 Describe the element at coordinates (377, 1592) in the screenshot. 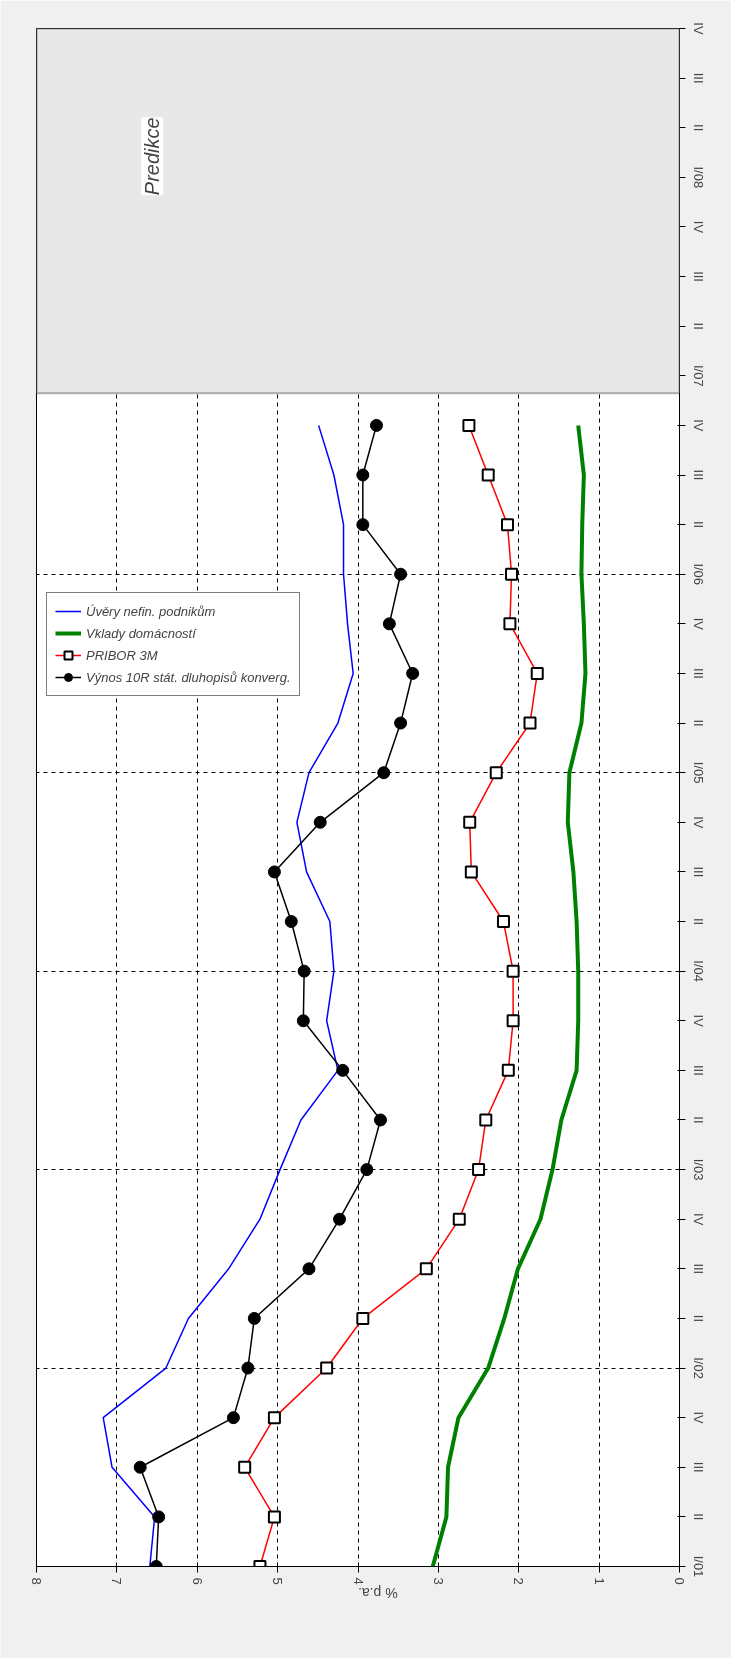

I see `x-axis-title: % p.a.` at that location.